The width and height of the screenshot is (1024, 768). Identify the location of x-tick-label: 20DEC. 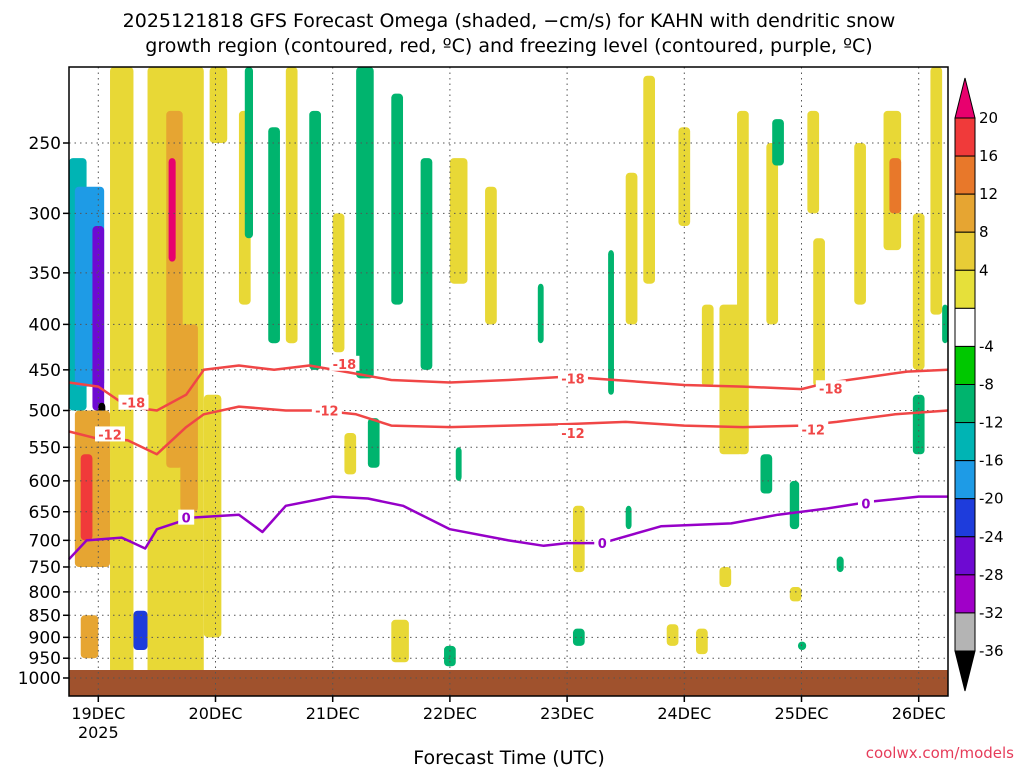
(216, 713).